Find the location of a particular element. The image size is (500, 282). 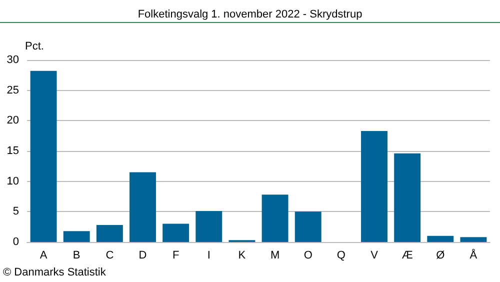

x-tick-label: K is located at coordinates (242, 256).